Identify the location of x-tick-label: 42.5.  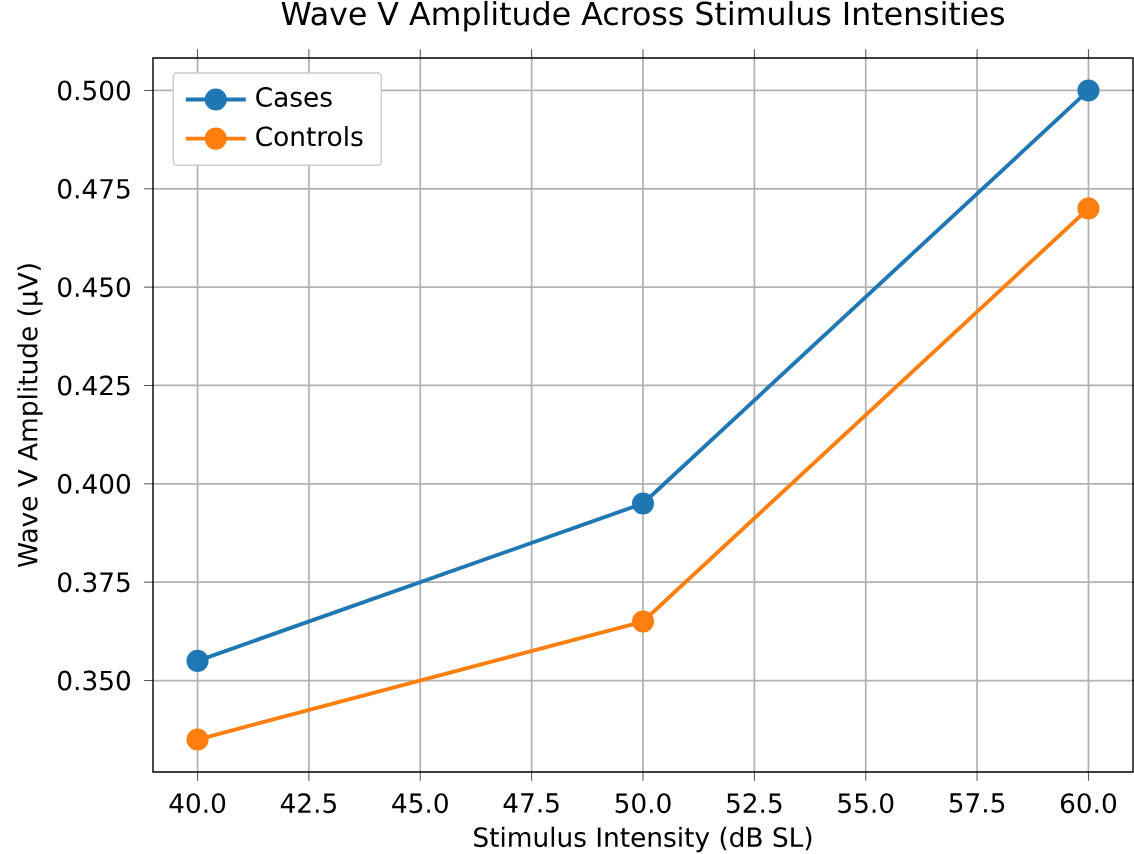
(308, 803).